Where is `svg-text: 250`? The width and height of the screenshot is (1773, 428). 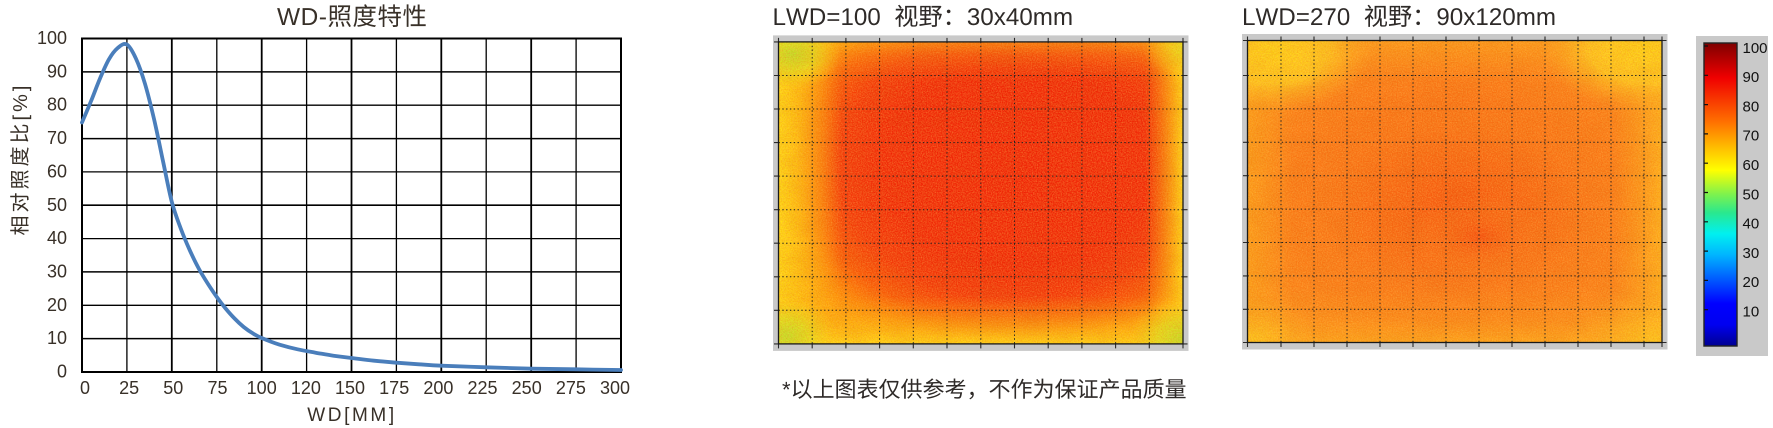 svg-text: 250 is located at coordinates (527, 388).